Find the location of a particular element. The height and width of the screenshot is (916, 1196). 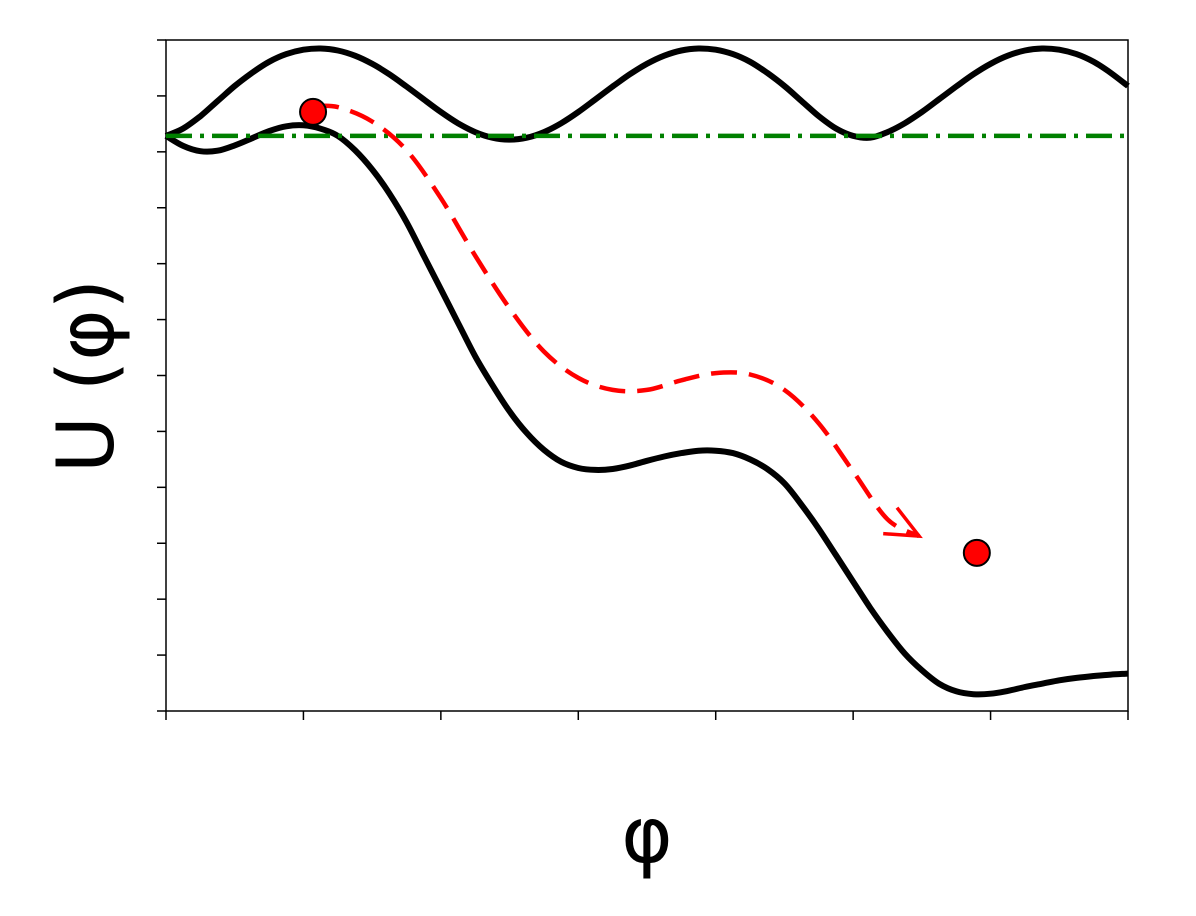

x-axis-label: φ is located at coordinates (646, 836).